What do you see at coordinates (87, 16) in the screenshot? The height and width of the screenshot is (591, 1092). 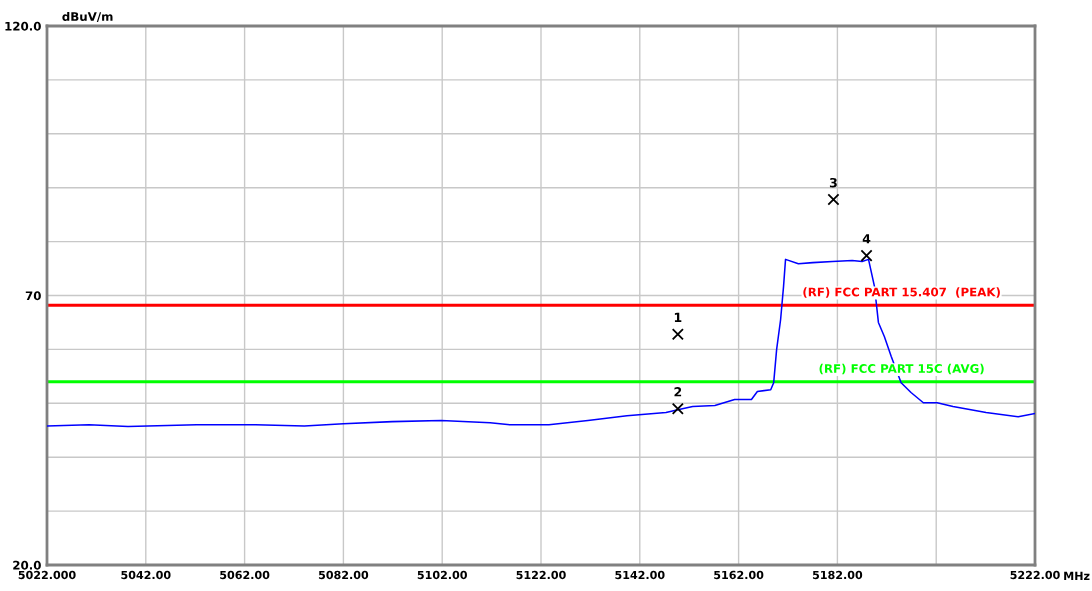 I see `y-axis-title: dBuV/m` at bounding box center [87, 16].